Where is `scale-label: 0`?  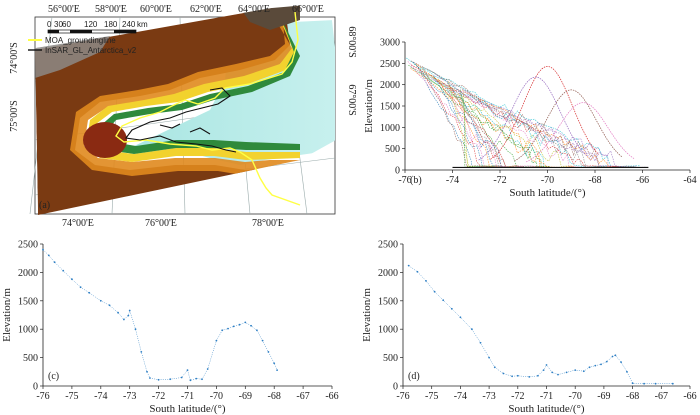
scale-label: 0 is located at coordinates (49, 24).